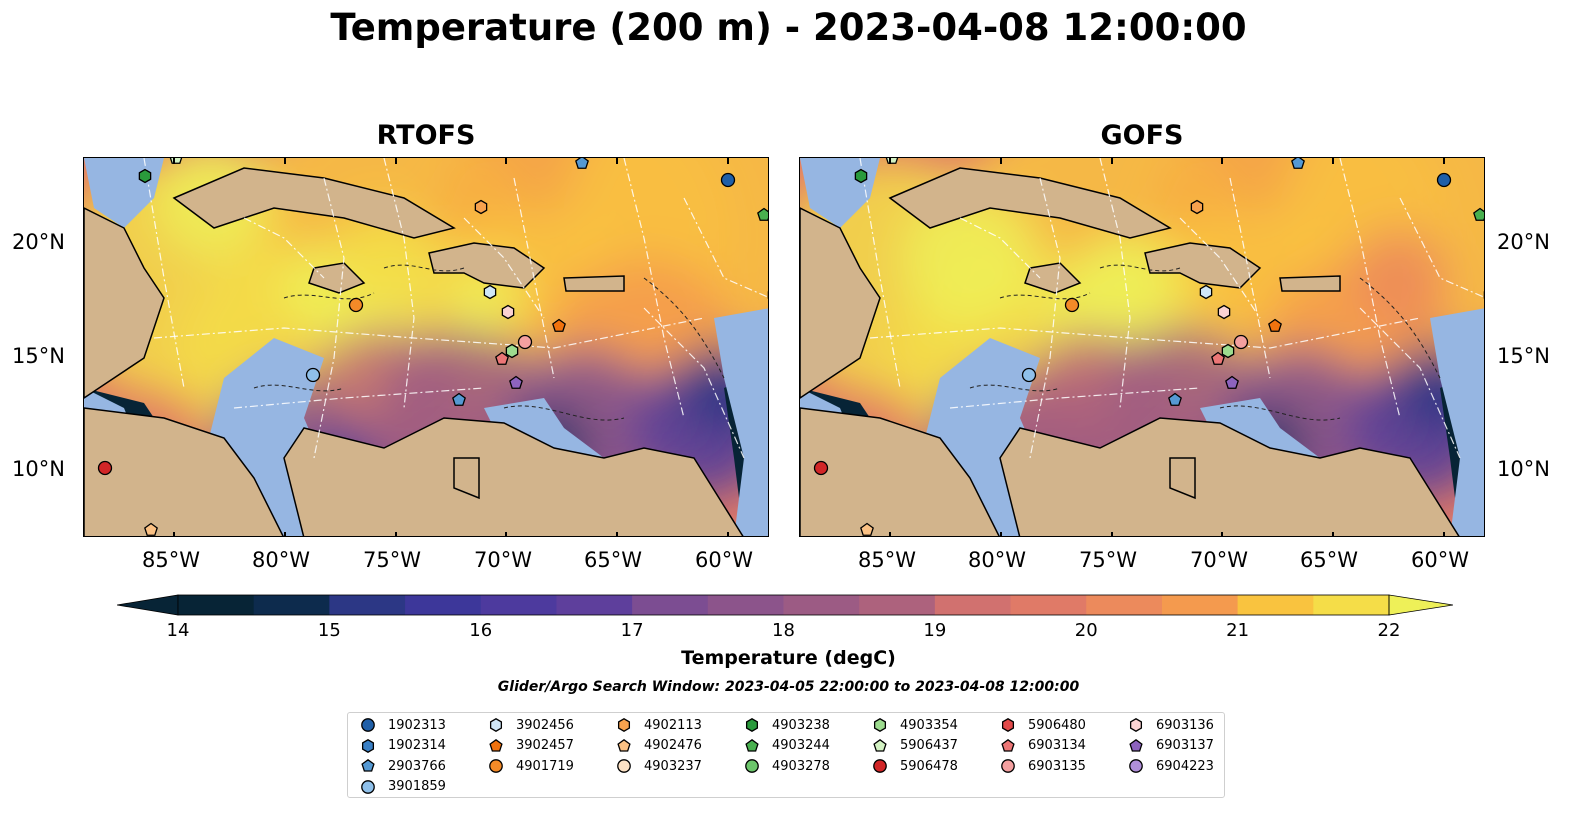 This screenshot has width=1577, height=827. What do you see at coordinates (801, 725) in the screenshot?
I see `legend-label: 4903238` at bounding box center [801, 725].